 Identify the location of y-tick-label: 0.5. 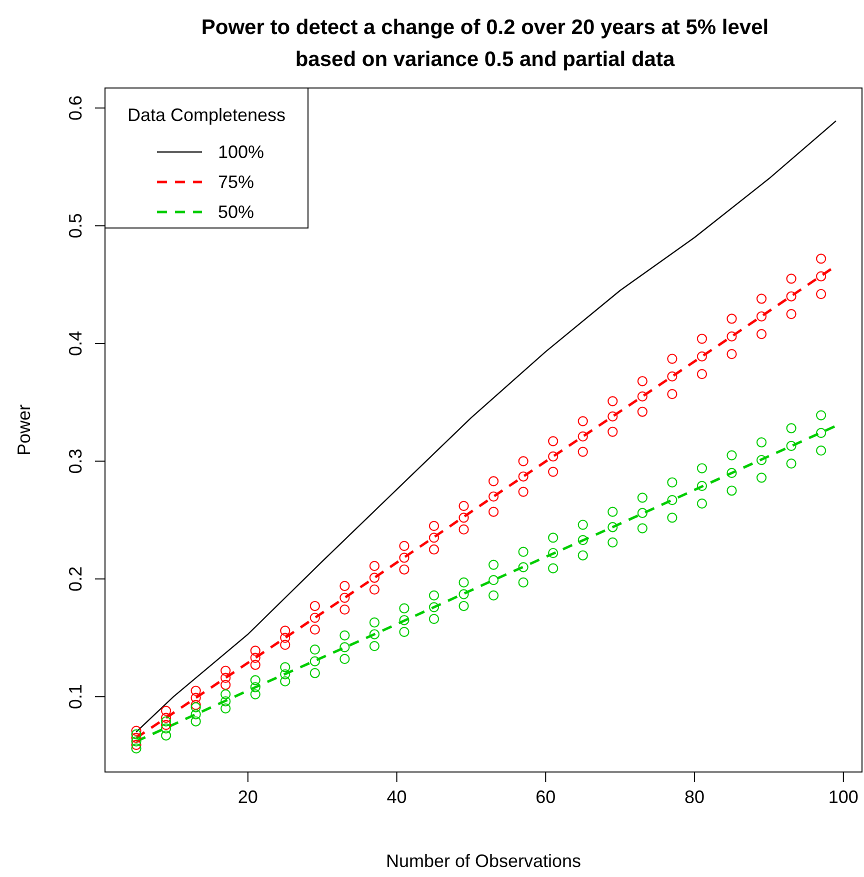
(76, 225).